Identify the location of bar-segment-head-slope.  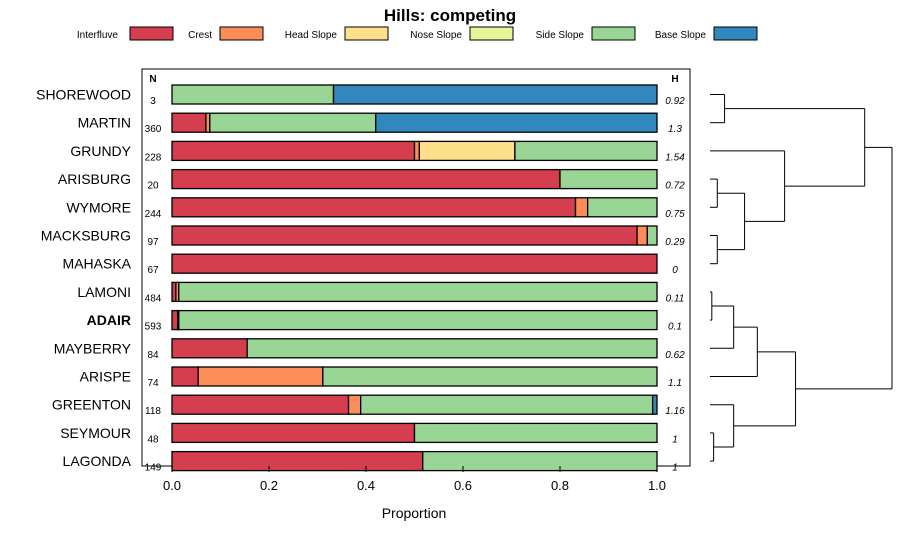
(467, 151).